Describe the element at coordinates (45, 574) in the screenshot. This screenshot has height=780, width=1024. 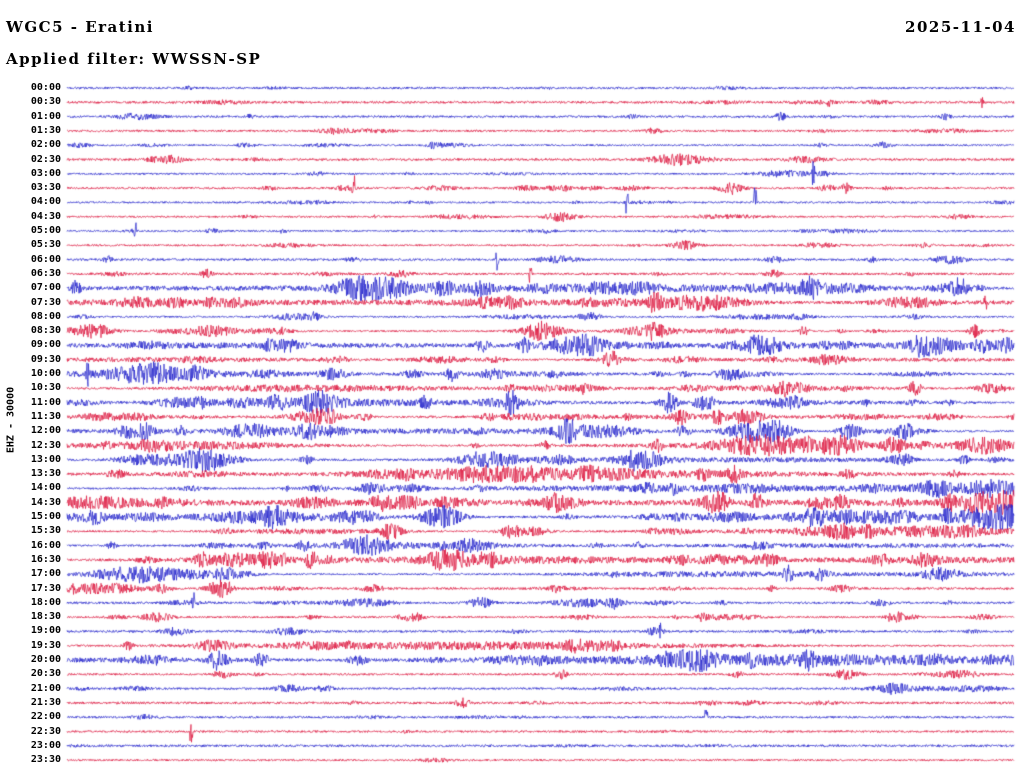
I see `time-label: 17:00` at that location.